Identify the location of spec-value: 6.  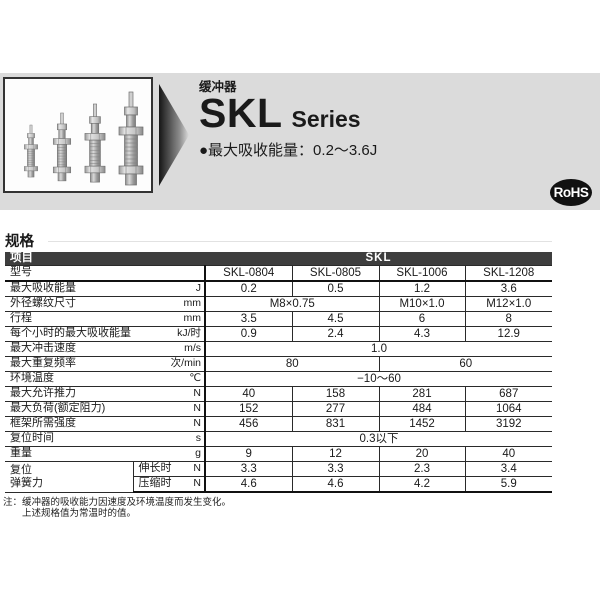
(421, 319).